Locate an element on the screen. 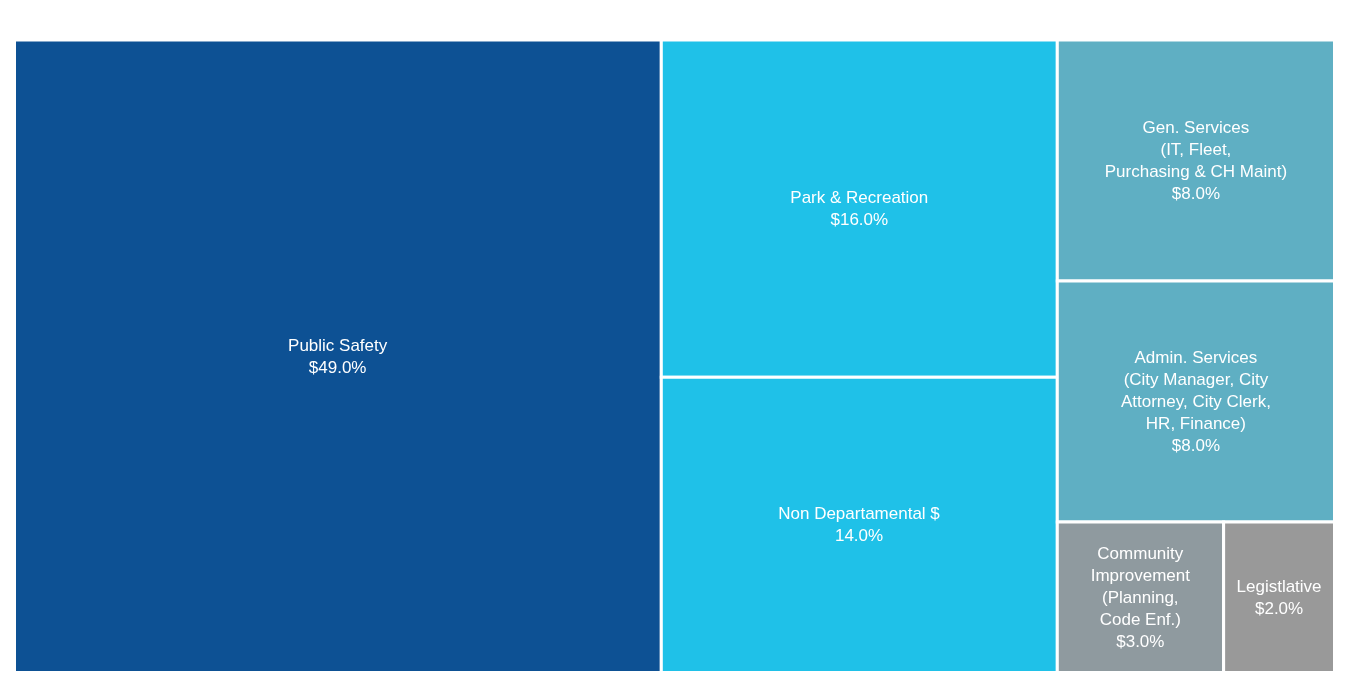 This screenshot has height=687, width=1349. data-label: $3.0% is located at coordinates (1140, 641).